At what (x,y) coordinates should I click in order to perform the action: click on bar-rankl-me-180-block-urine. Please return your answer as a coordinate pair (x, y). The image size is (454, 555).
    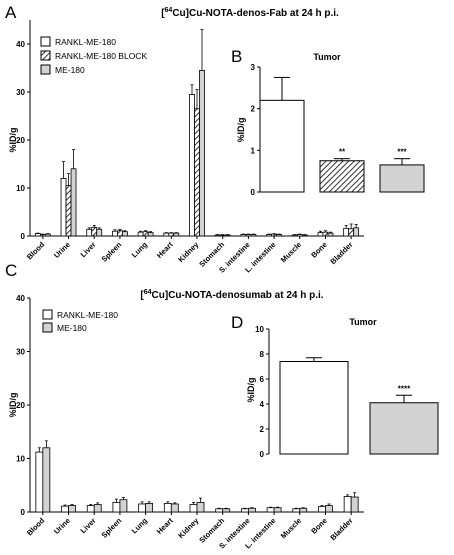
    Looking at the image, I should click on (68, 211).